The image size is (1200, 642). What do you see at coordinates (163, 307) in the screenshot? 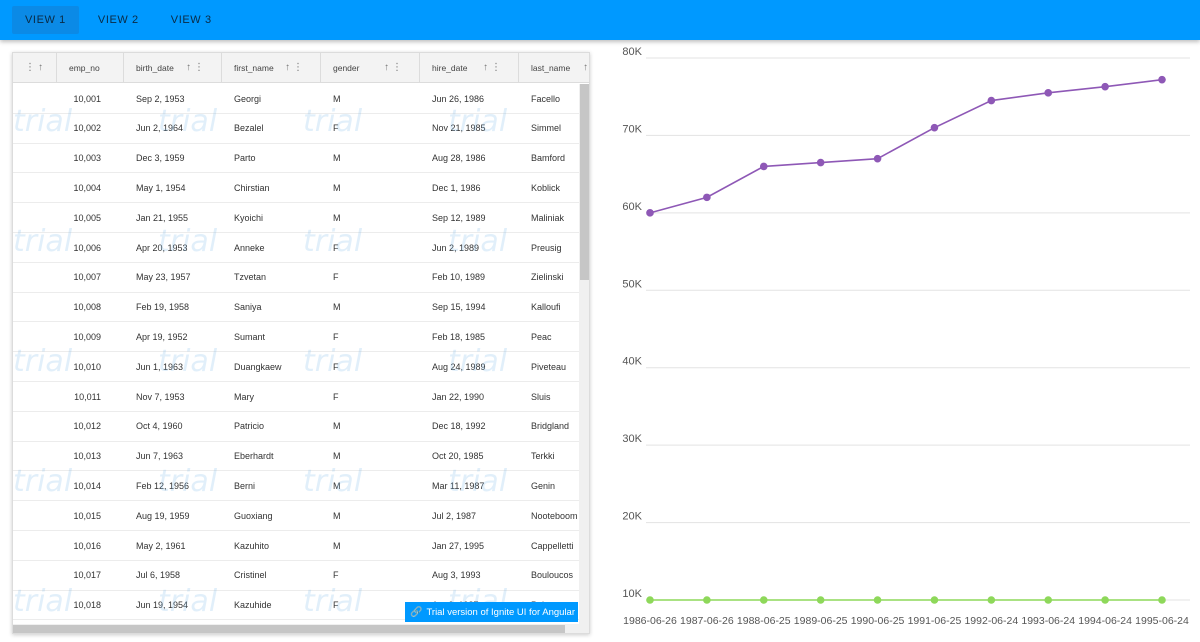
I see `cell-birth-date: Feb 19, 1958` at bounding box center [163, 307].